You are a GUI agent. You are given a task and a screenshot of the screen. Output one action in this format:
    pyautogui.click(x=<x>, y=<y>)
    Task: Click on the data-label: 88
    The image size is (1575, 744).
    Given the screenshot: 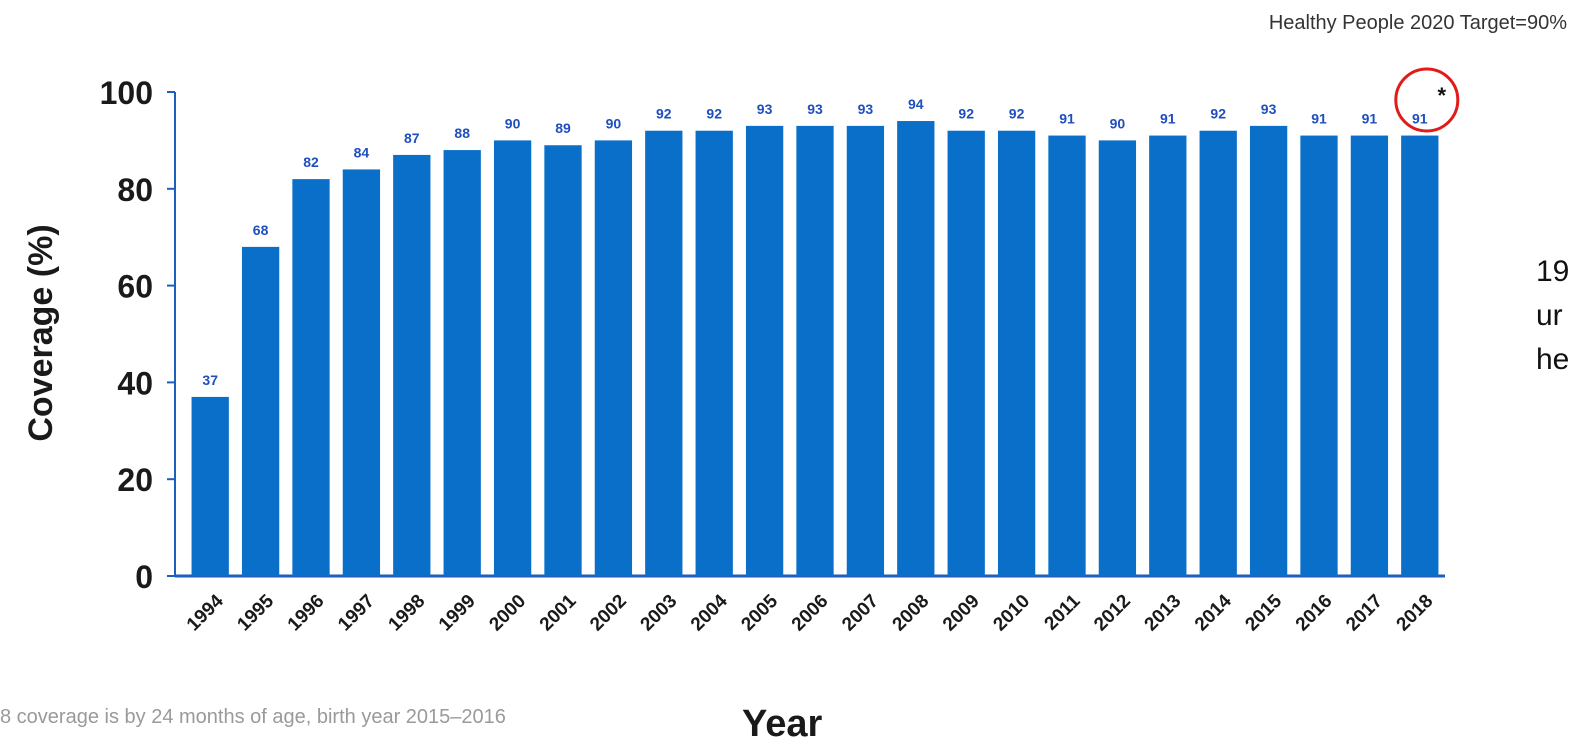 What is the action you would take?
    pyautogui.click(x=462, y=133)
    